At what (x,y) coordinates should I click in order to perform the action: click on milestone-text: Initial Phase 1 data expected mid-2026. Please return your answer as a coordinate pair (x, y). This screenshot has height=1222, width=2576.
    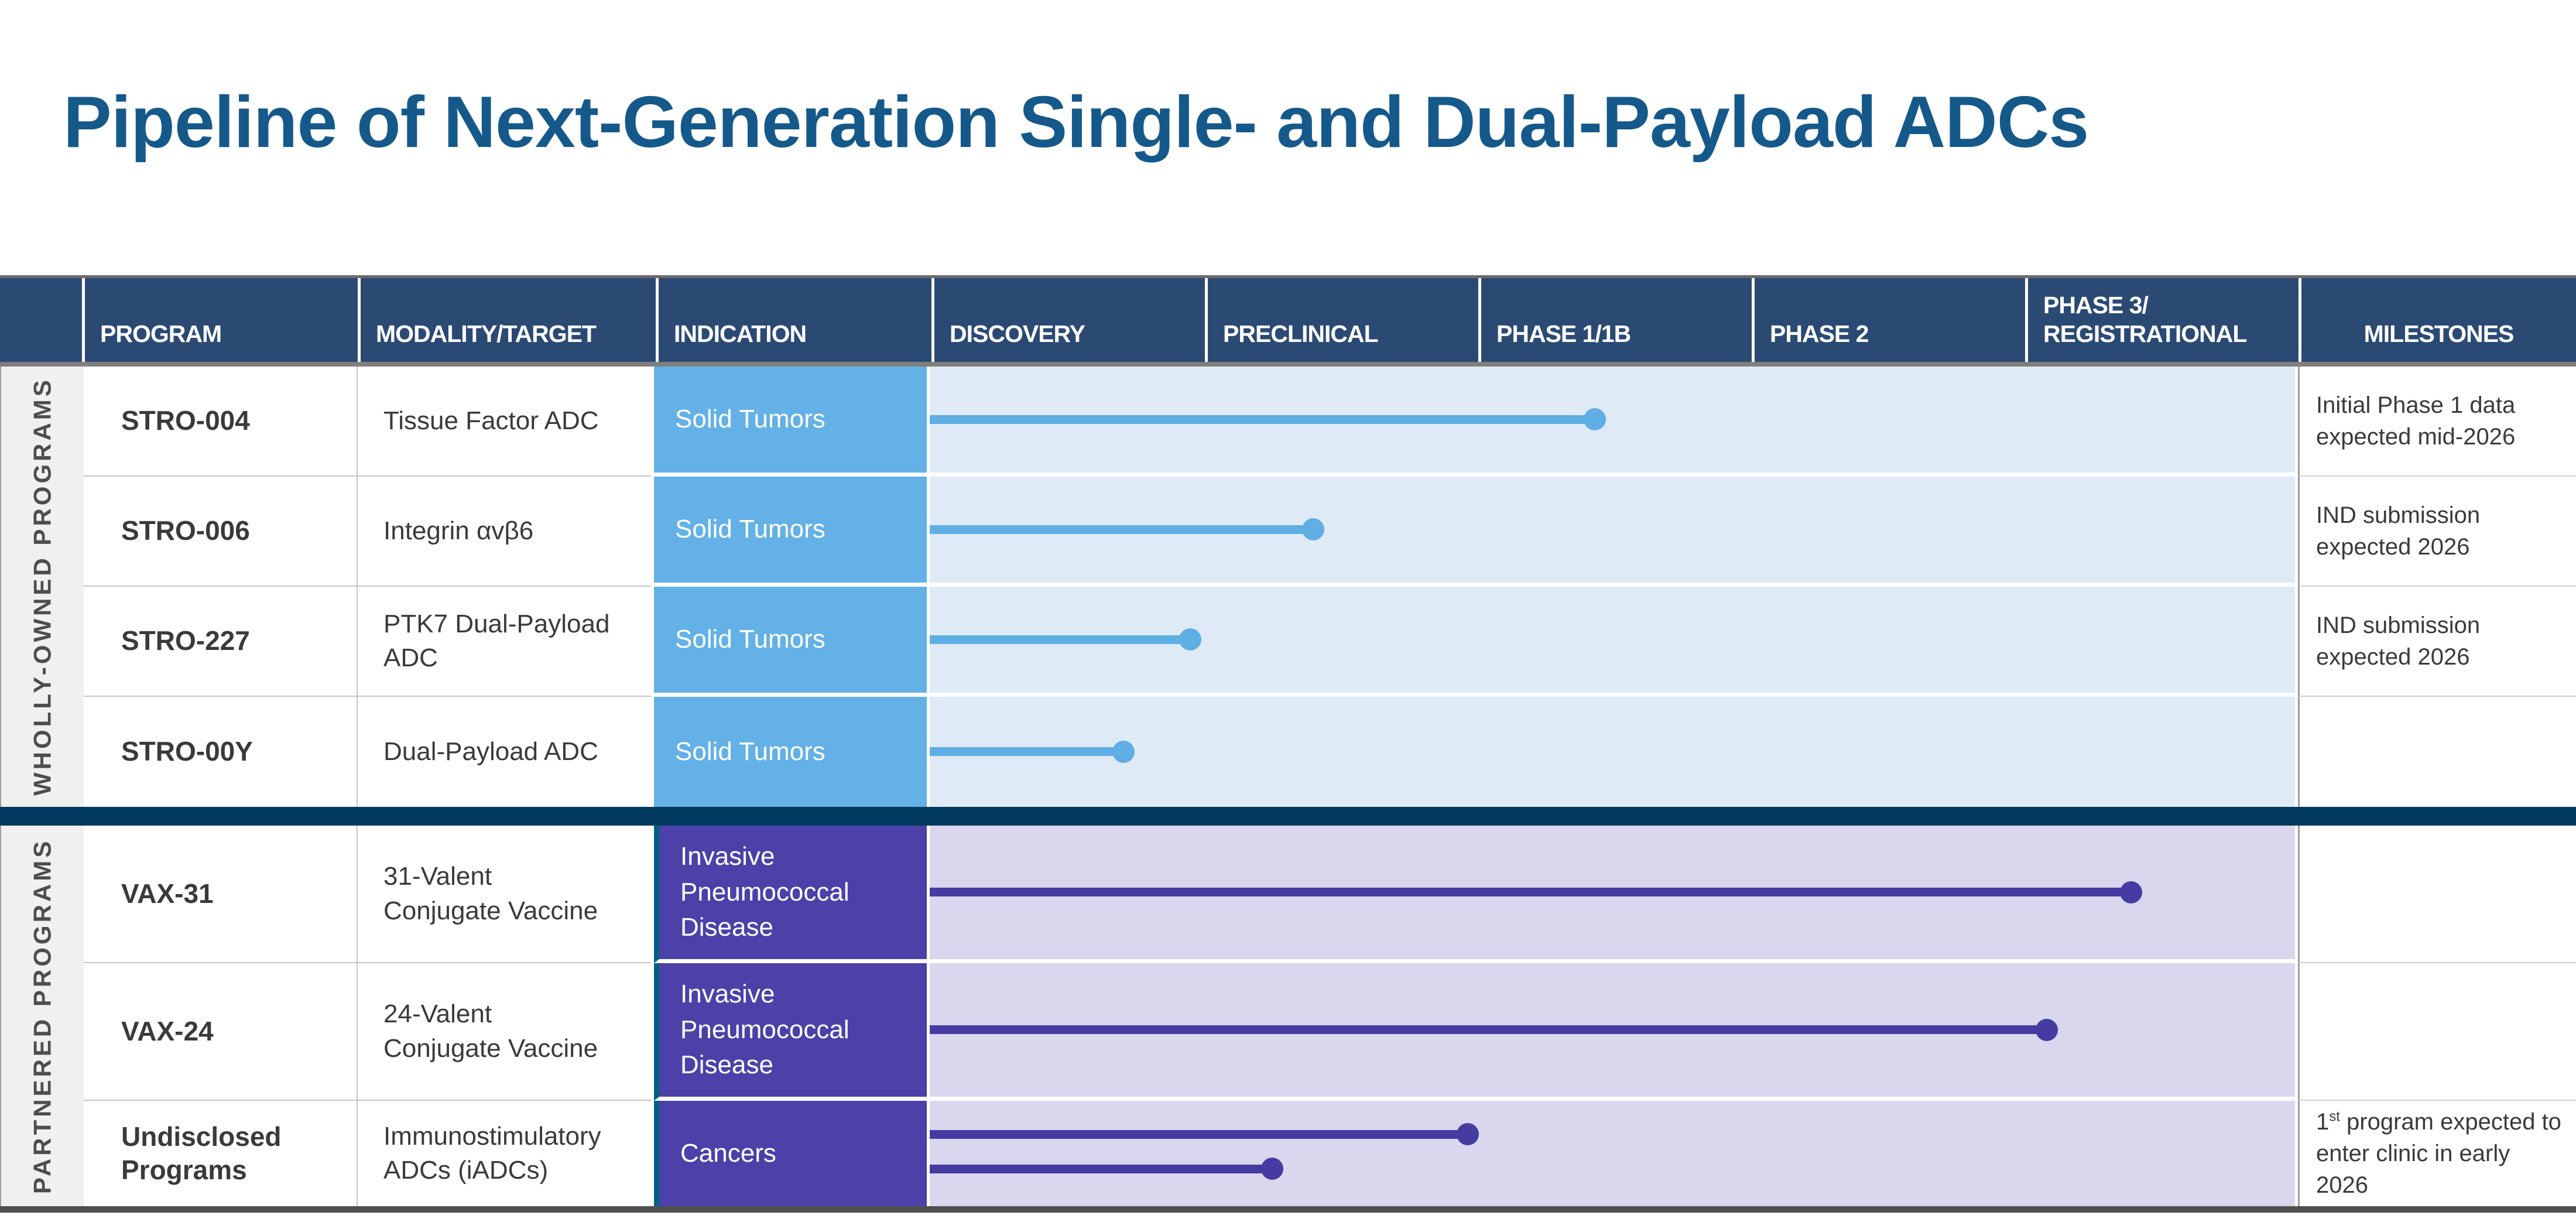
    Looking at the image, I should click on (2416, 421).